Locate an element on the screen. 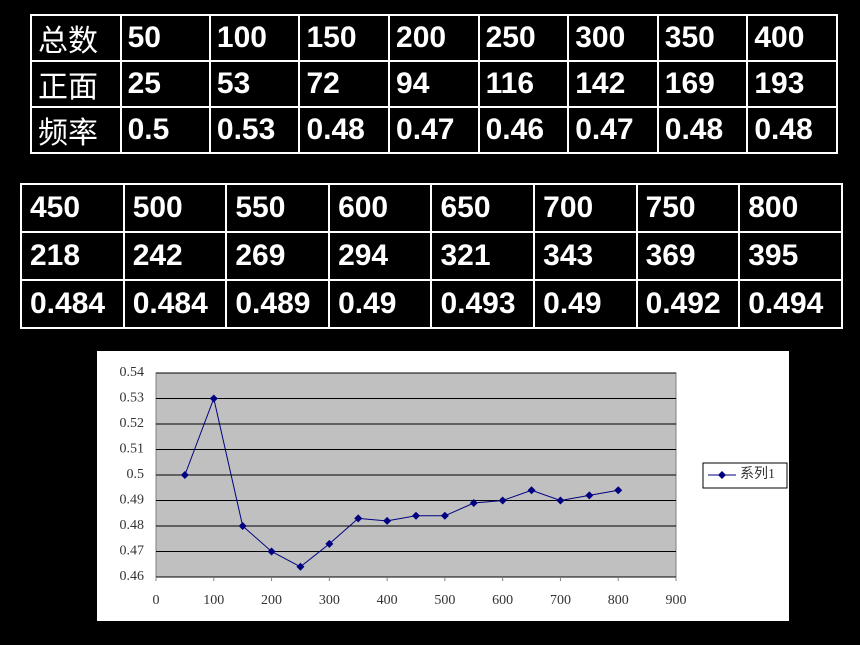  table-row: 正面 25 53 72 94 116 142 169 193 is located at coordinates (434, 84).